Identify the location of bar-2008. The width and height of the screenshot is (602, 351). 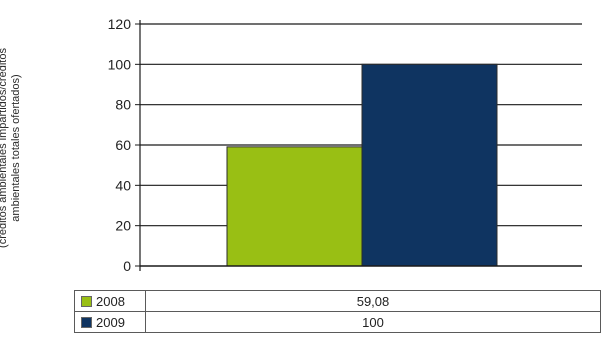
(294, 206).